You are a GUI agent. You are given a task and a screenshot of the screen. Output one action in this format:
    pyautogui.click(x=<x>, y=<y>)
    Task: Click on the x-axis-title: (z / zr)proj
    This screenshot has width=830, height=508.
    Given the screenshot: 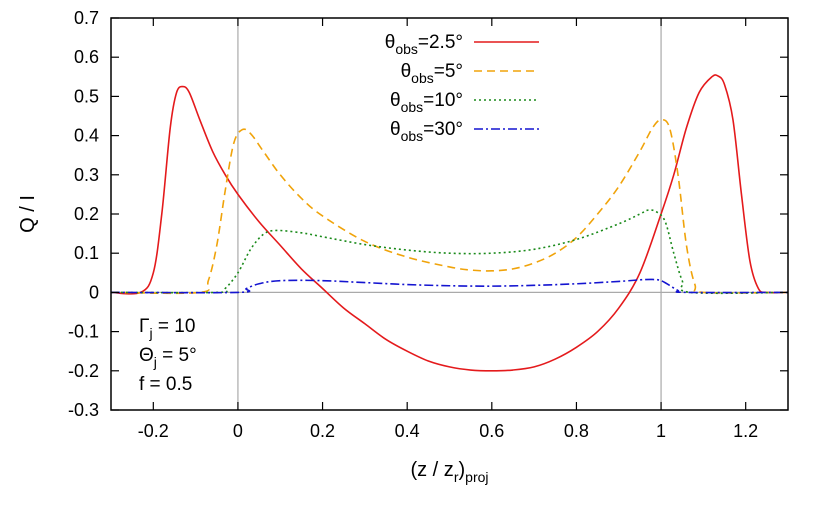 What is the action you would take?
    pyautogui.click(x=449, y=472)
    